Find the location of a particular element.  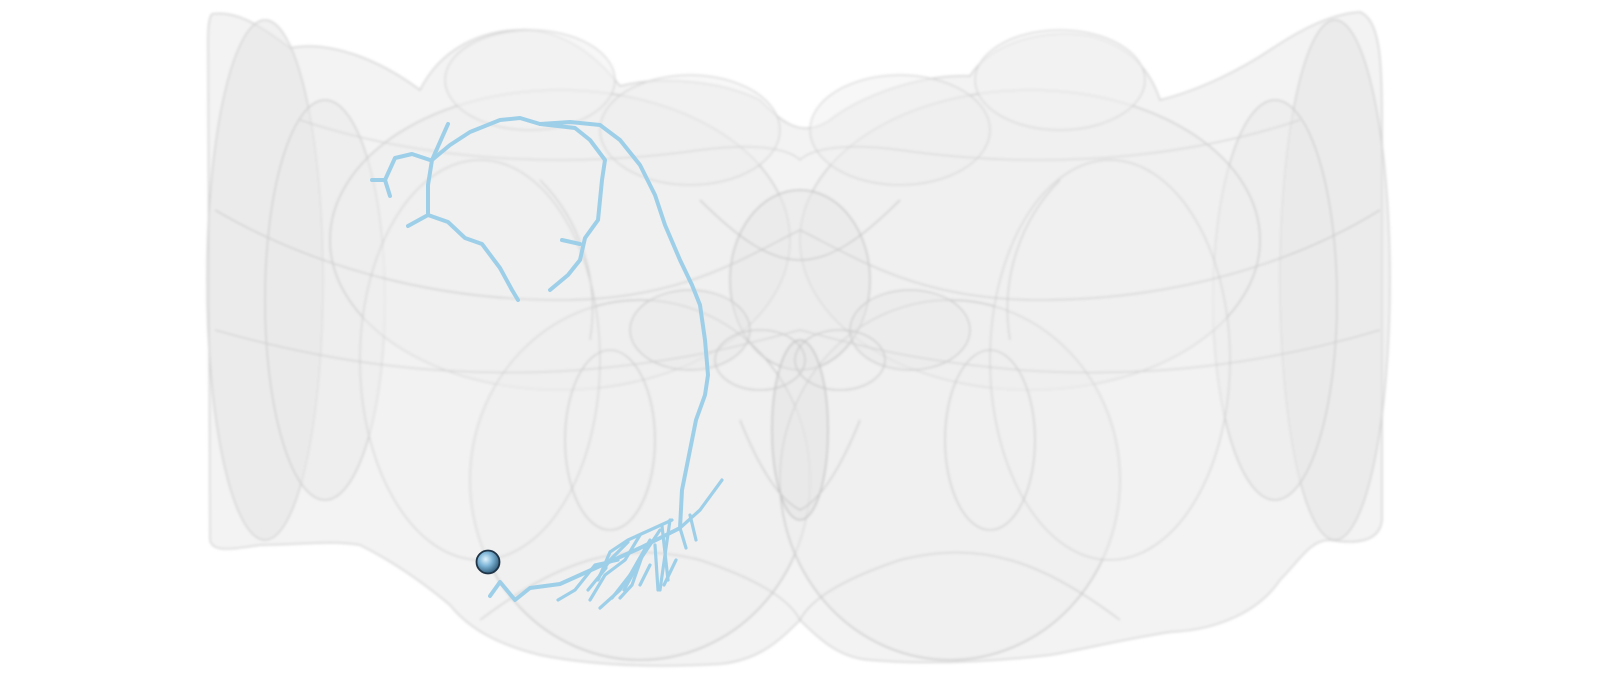

neuron-soma is located at coordinates (488, 562).